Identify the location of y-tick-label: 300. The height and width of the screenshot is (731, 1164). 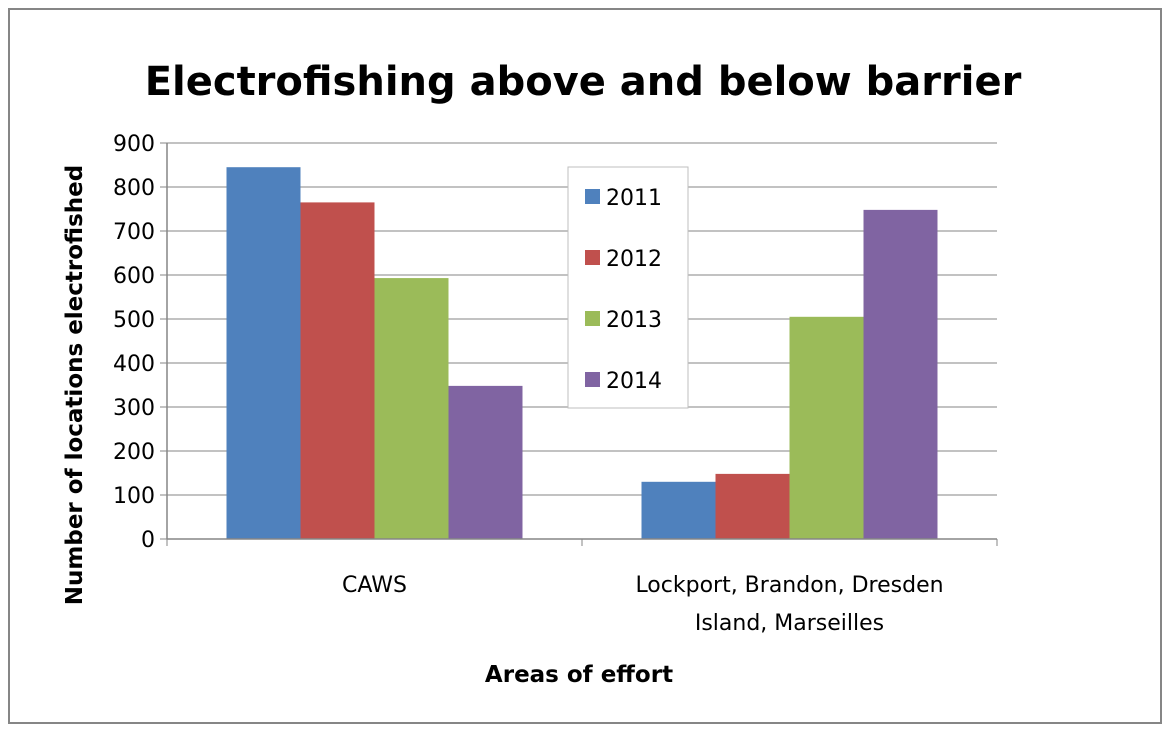
(134, 408).